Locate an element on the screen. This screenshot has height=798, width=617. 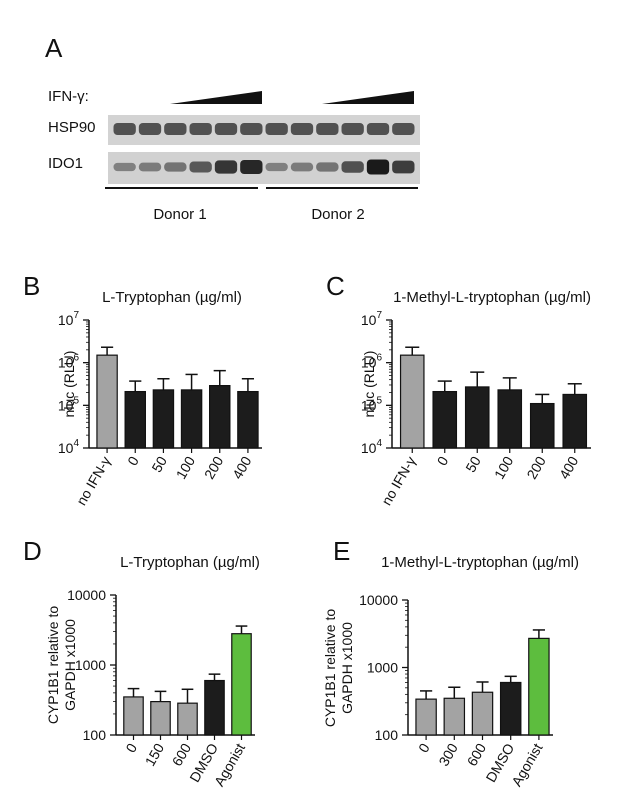
ifn-gradient-donor2 is located at coordinates (368, 97).